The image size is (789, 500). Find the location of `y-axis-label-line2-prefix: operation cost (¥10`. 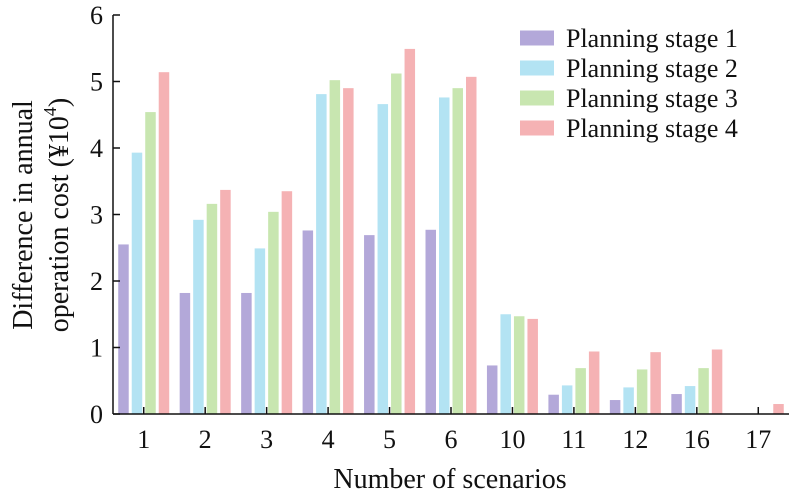

y-axis-label-line2-prefix: operation cost (¥10 is located at coordinates (59, 224).